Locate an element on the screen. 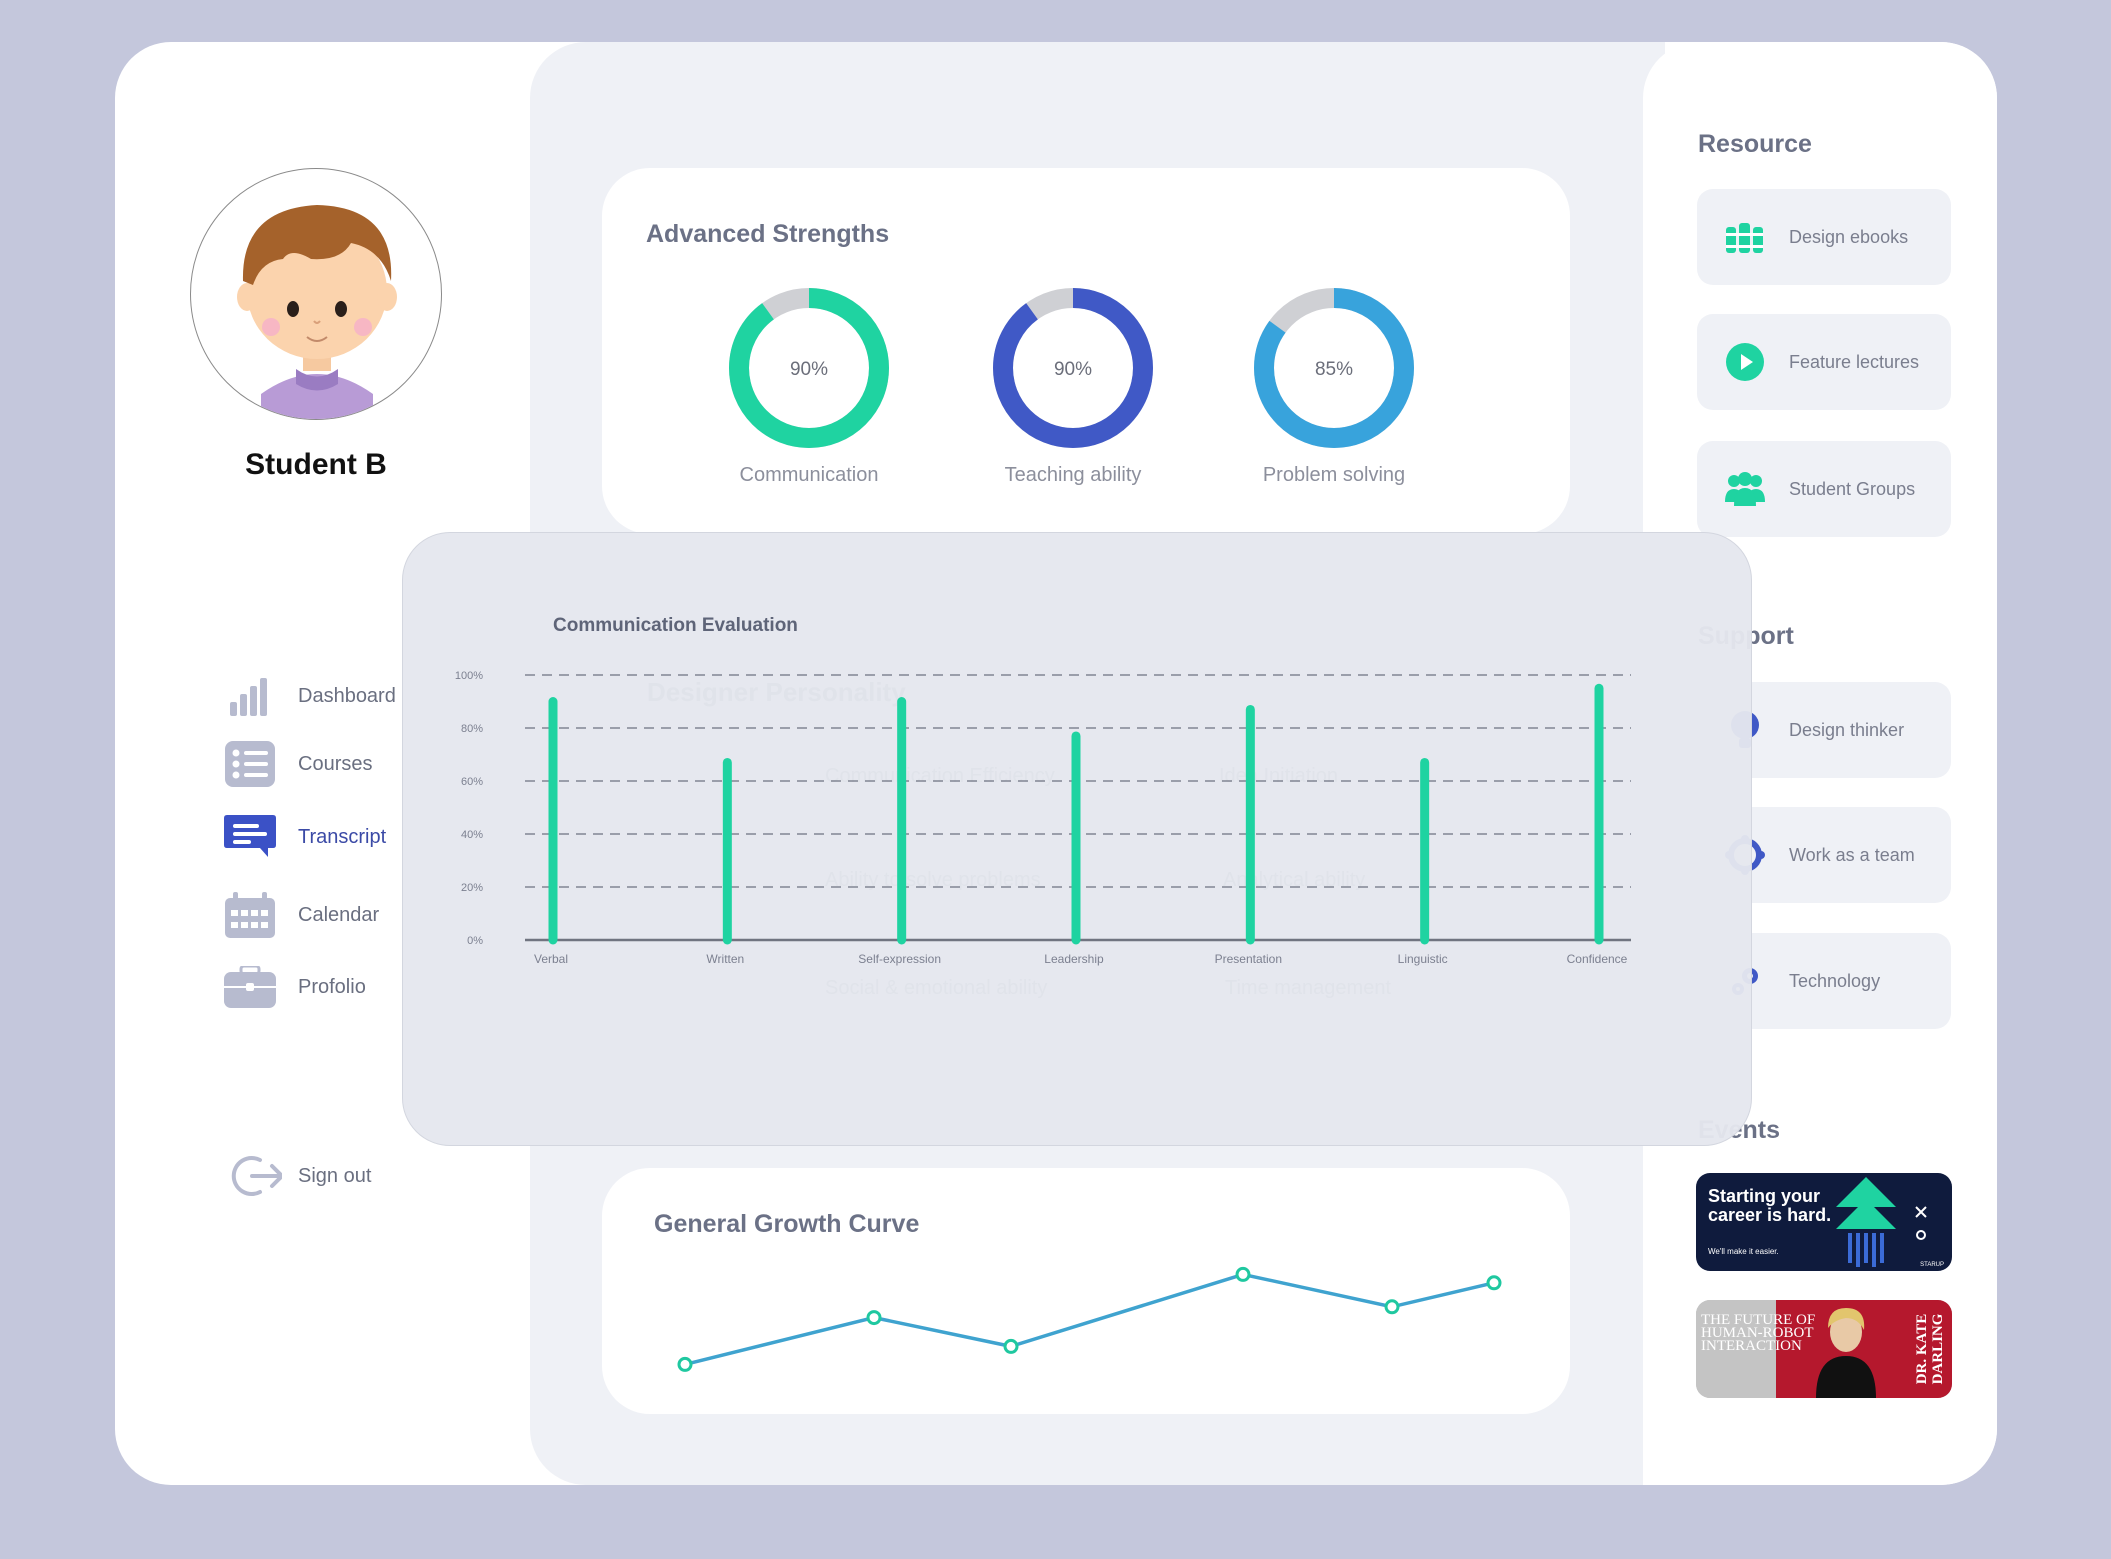 This screenshot has height=1559, width=2111. ghost-item: Analytical ability is located at coordinates (1294, 880).